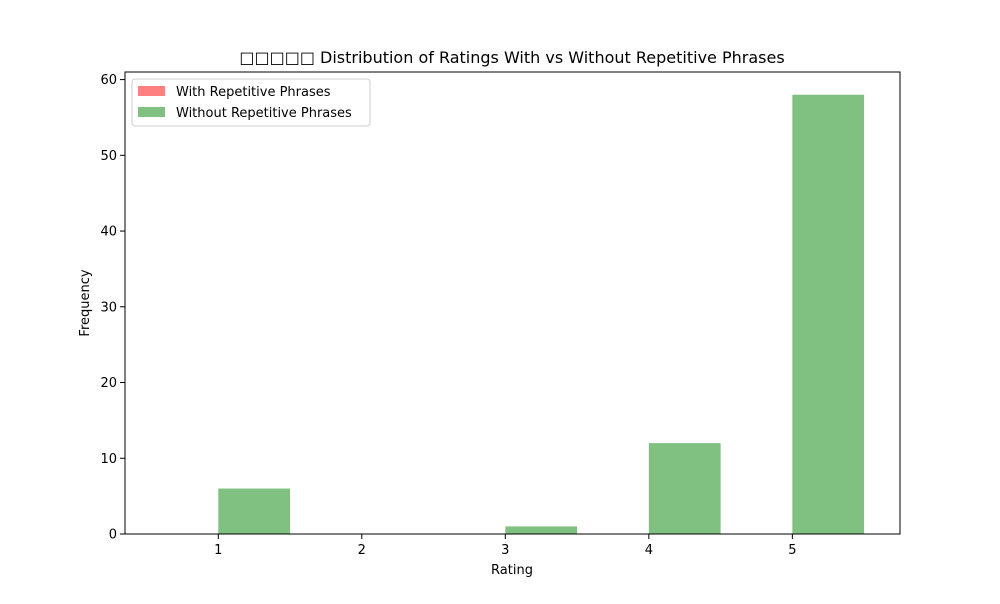  What do you see at coordinates (108, 383) in the screenshot?
I see `y-tick-label: 20` at bounding box center [108, 383].